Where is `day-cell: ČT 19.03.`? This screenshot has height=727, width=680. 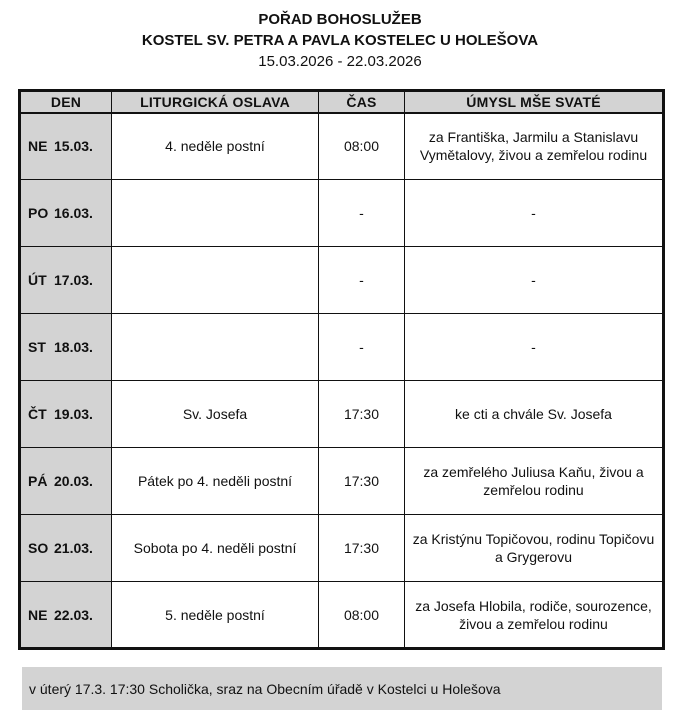
day-cell: ČT 19.03. is located at coordinates (65, 414).